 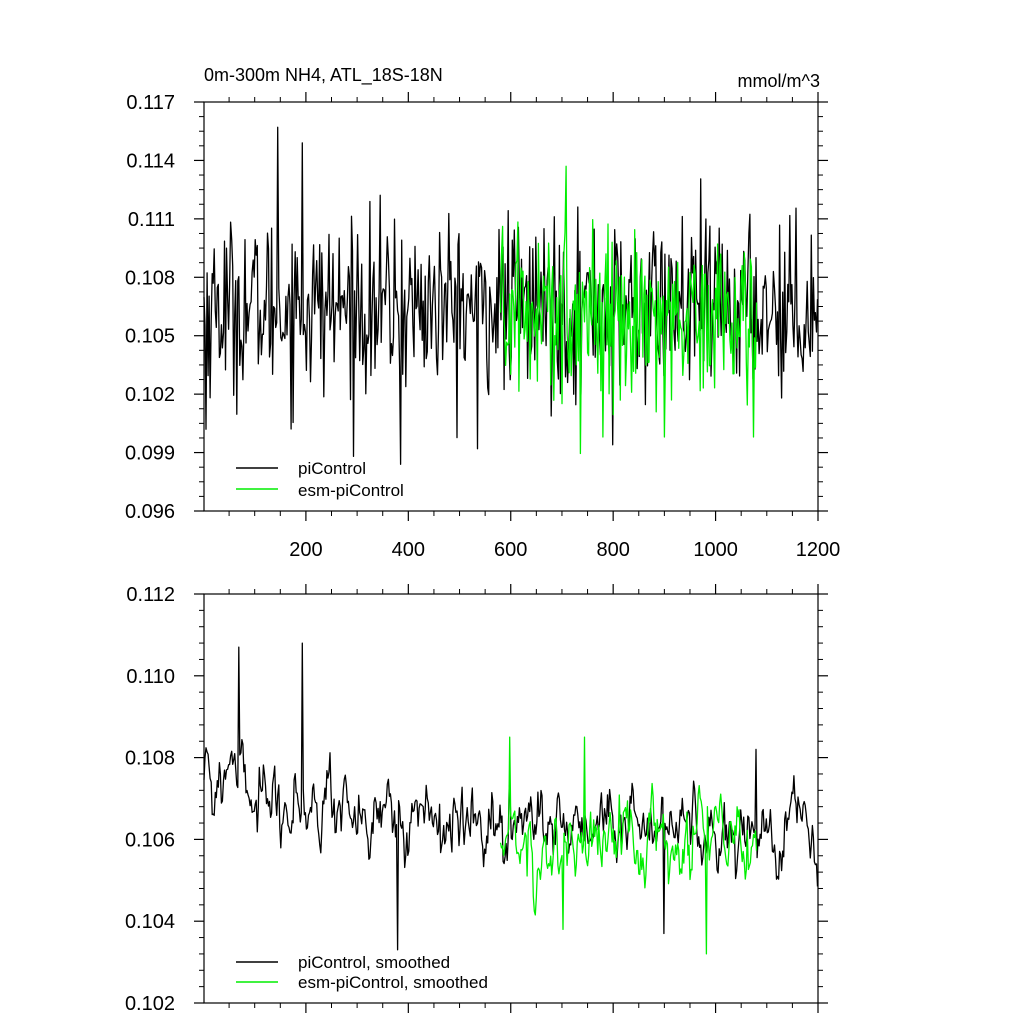 I want to click on y-tick-label: 0.112, so click(x=150, y=595).